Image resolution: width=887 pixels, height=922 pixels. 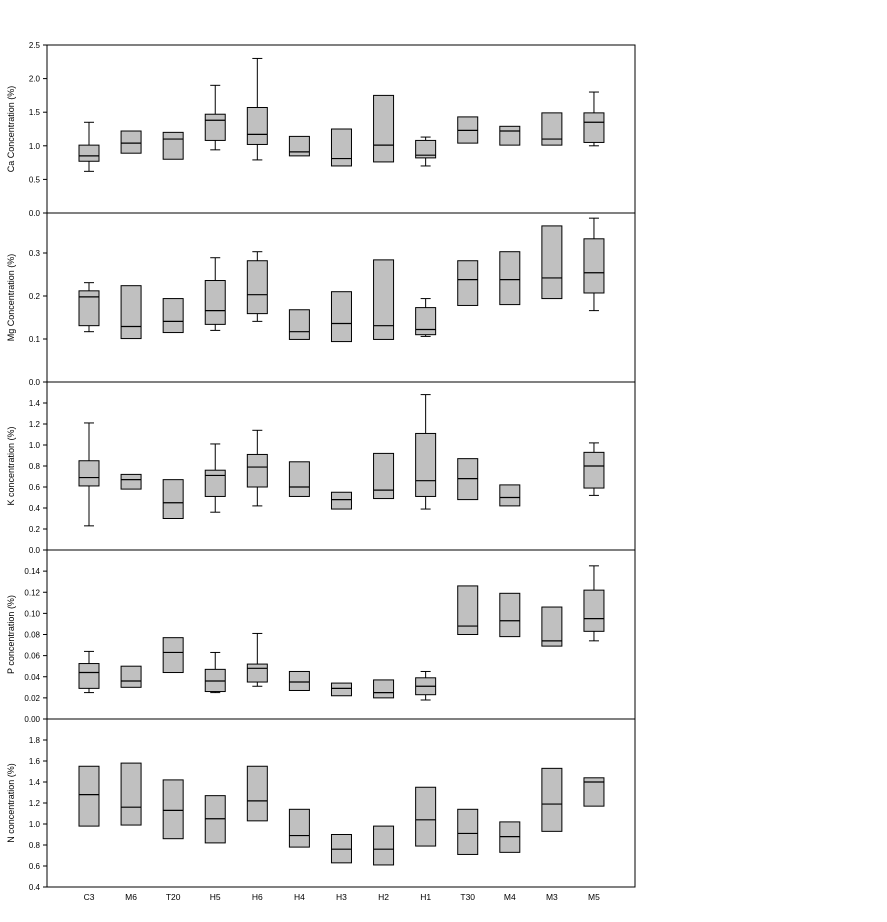 I want to click on y-tick-label: 0.06, so click(x=32, y=656).